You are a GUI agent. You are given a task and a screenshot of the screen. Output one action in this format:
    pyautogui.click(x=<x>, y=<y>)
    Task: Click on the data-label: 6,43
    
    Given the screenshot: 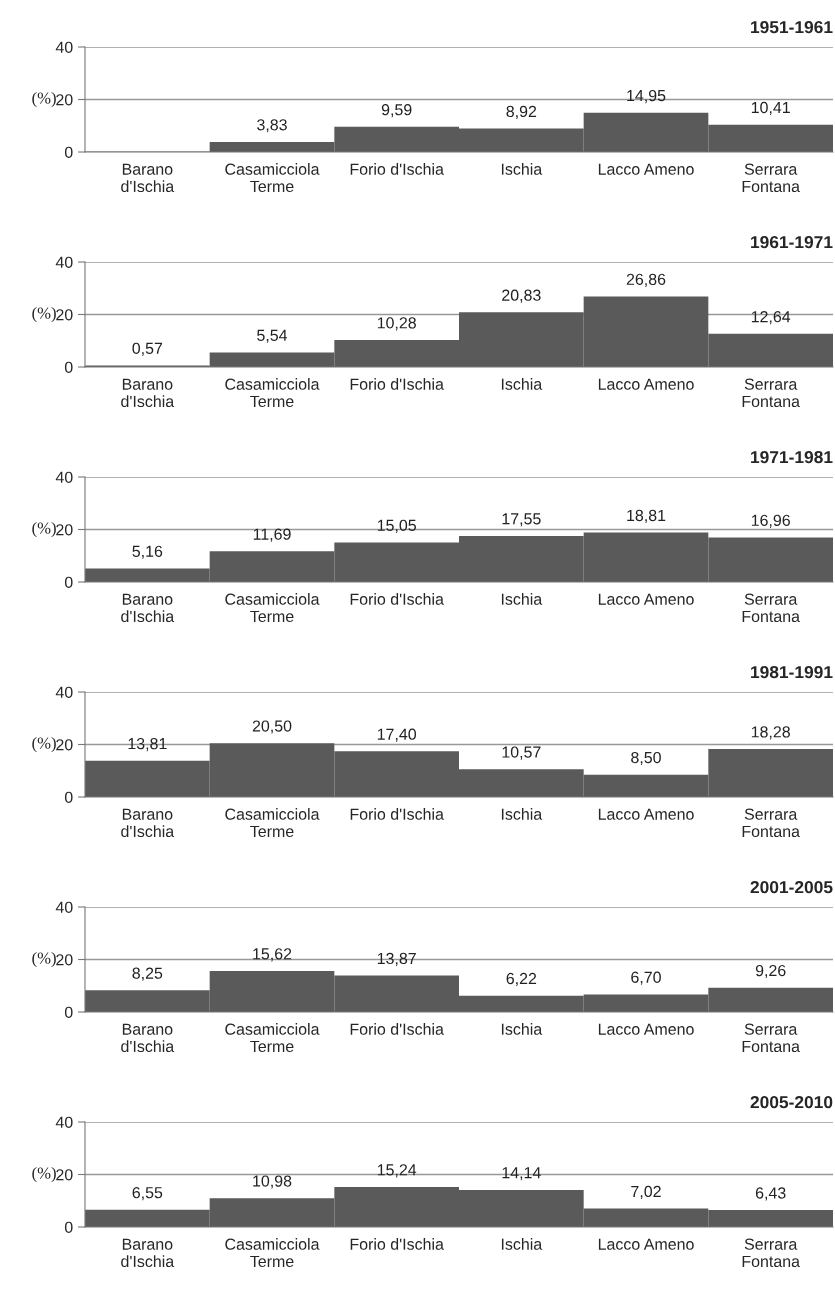 What is the action you would take?
    pyautogui.click(x=770, y=1194)
    